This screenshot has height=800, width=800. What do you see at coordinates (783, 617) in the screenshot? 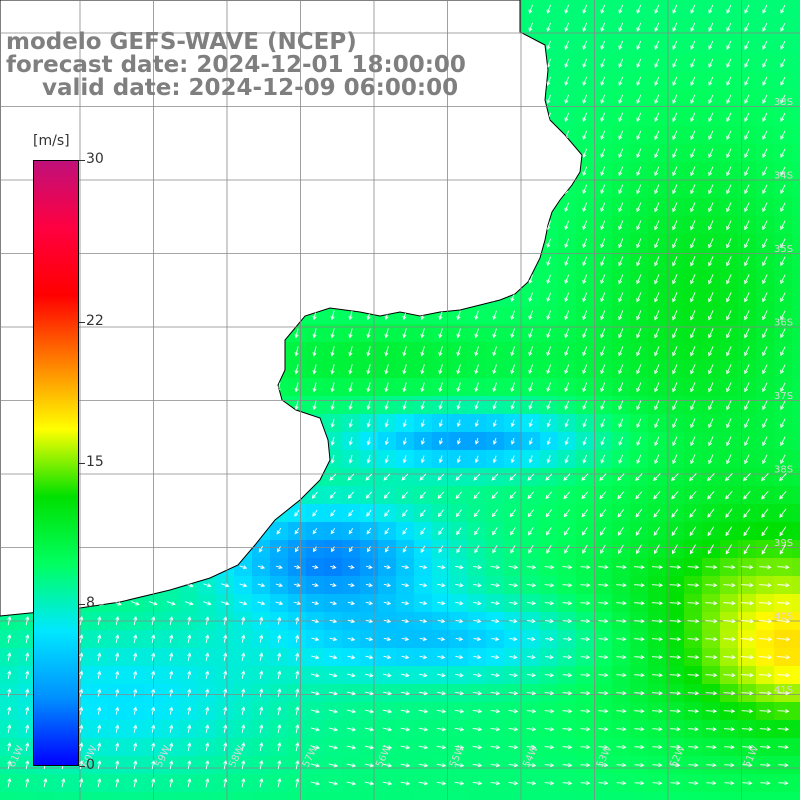
I see `latitude-label: 40S` at bounding box center [783, 617].